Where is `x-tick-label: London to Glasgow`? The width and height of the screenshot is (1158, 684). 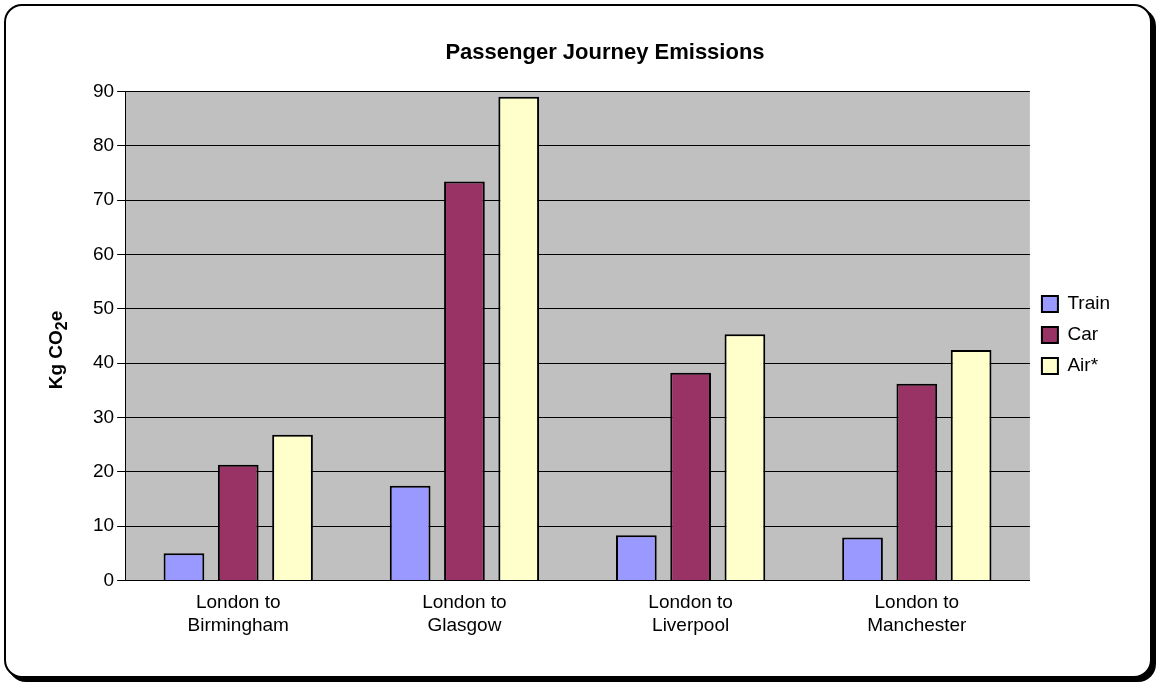
x-tick-label: London to Glasgow is located at coordinates (464, 613).